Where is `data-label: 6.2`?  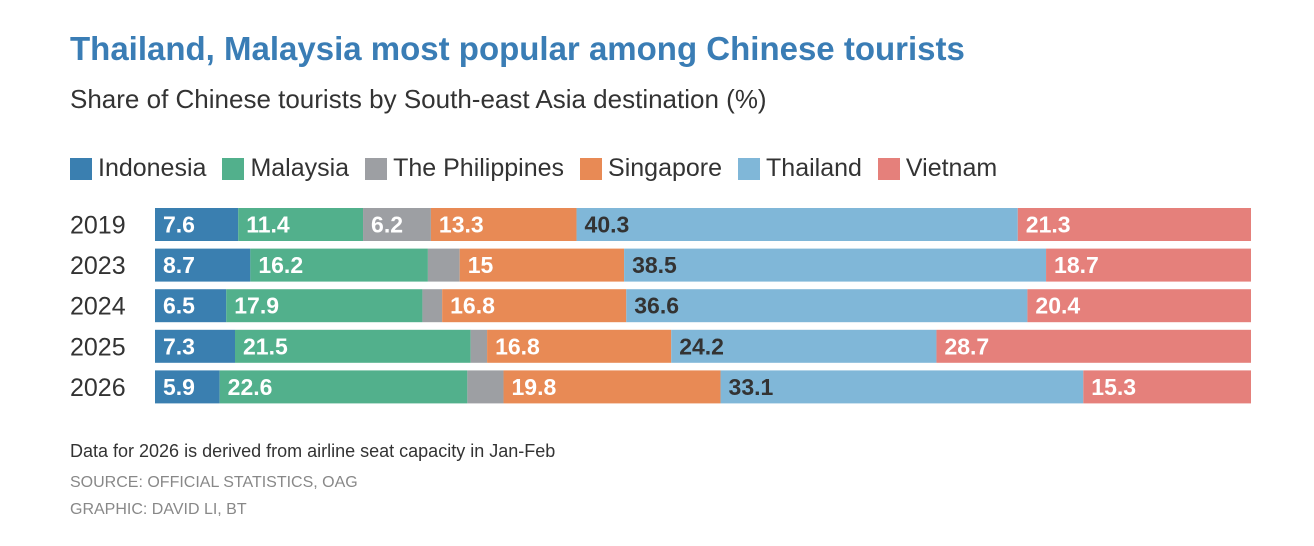 data-label: 6.2 is located at coordinates (387, 225).